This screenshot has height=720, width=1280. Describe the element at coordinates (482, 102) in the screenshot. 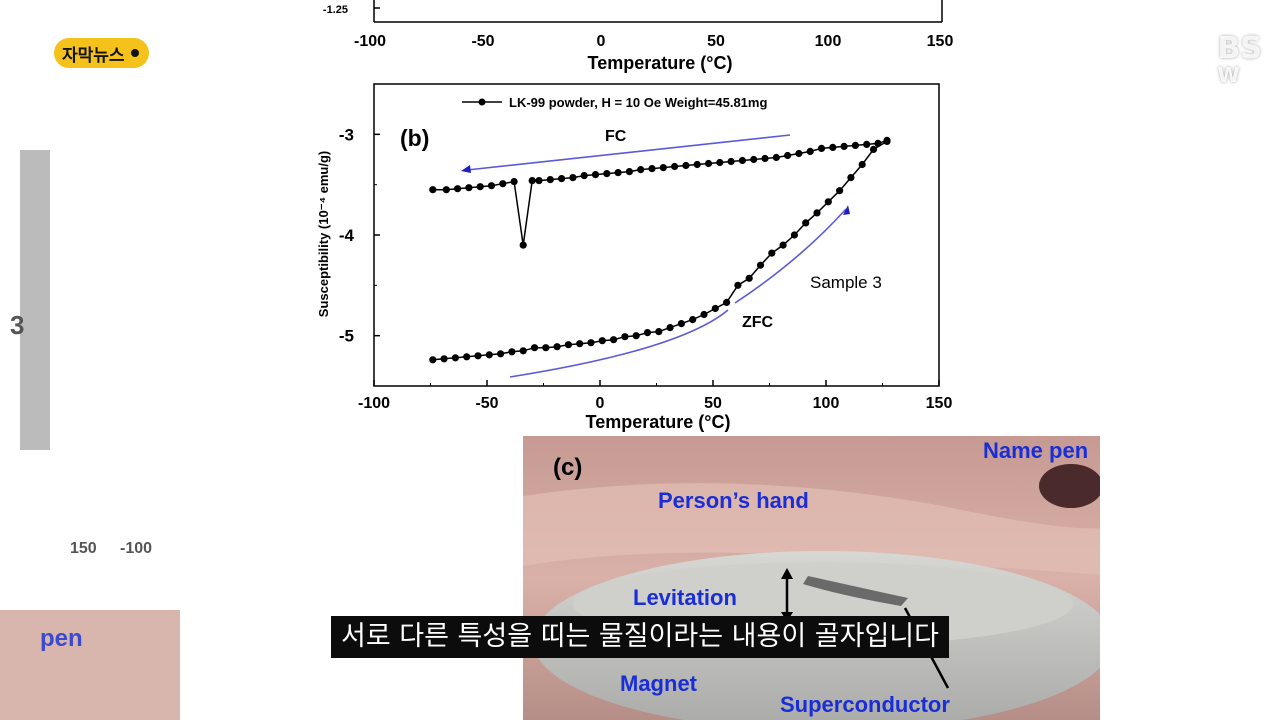

I see `legend-marker` at that location.